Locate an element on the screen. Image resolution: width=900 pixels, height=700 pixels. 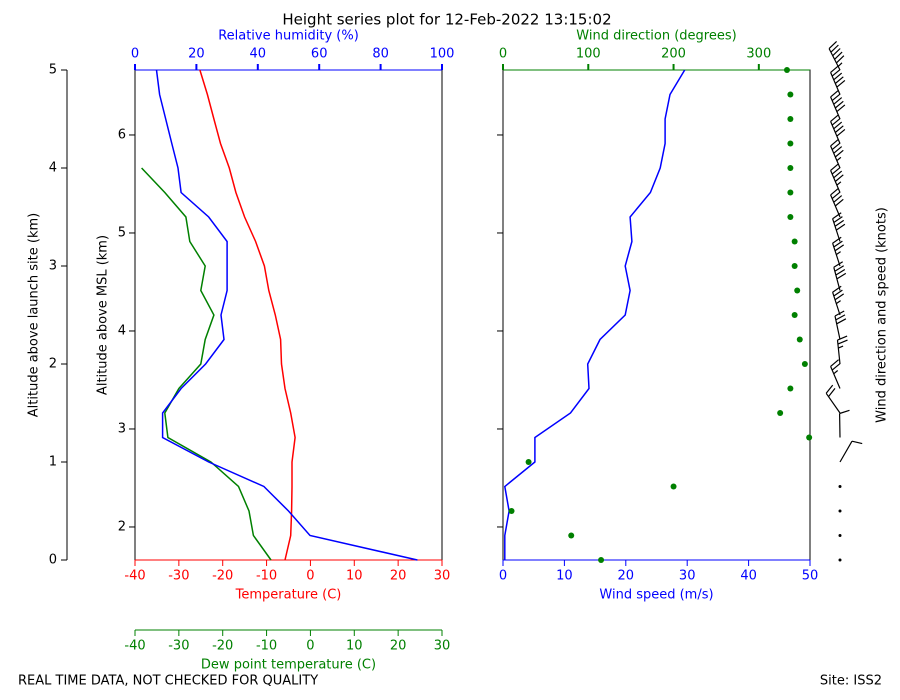
x-axis-label: Dew point temperature (C) is located at coordinates (288, 665).